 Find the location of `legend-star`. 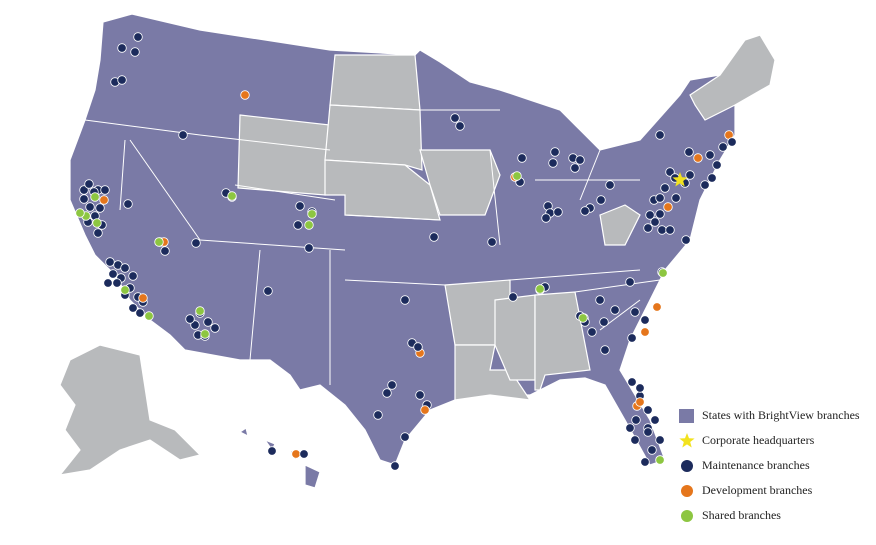

legend-star is located at coordinates (687, 440).